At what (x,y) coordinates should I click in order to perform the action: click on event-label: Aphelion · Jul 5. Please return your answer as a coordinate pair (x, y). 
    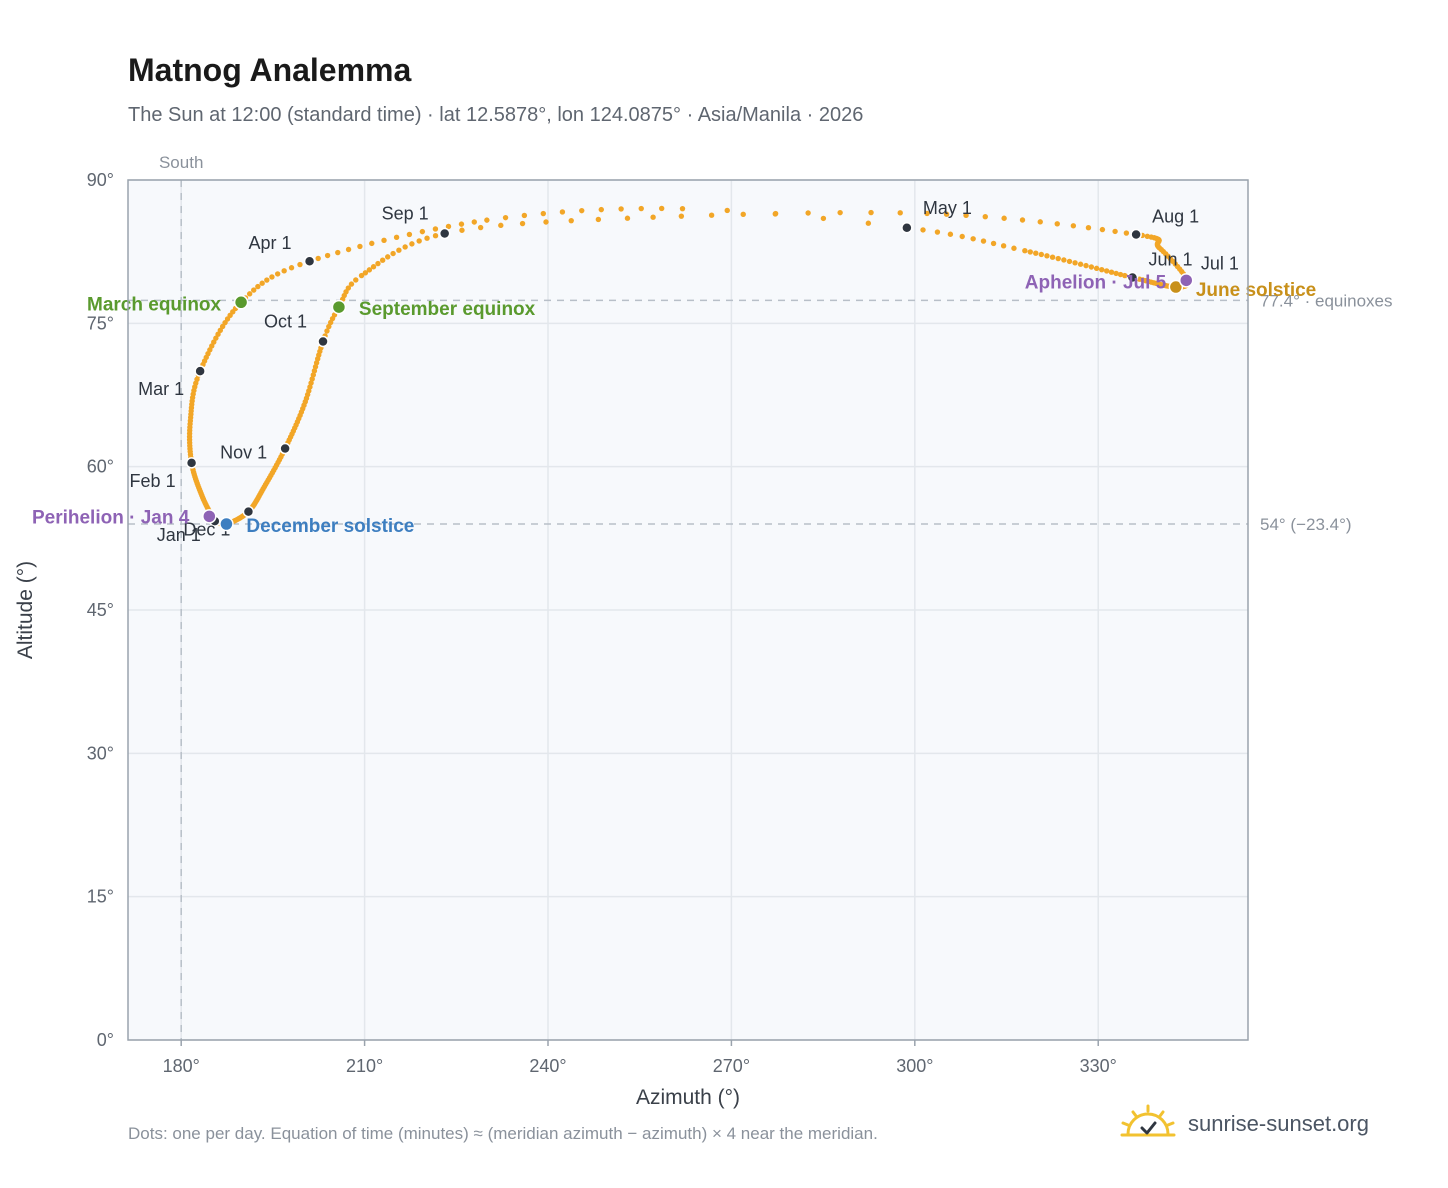
    Looking at the image, I should click on (1096, 282).